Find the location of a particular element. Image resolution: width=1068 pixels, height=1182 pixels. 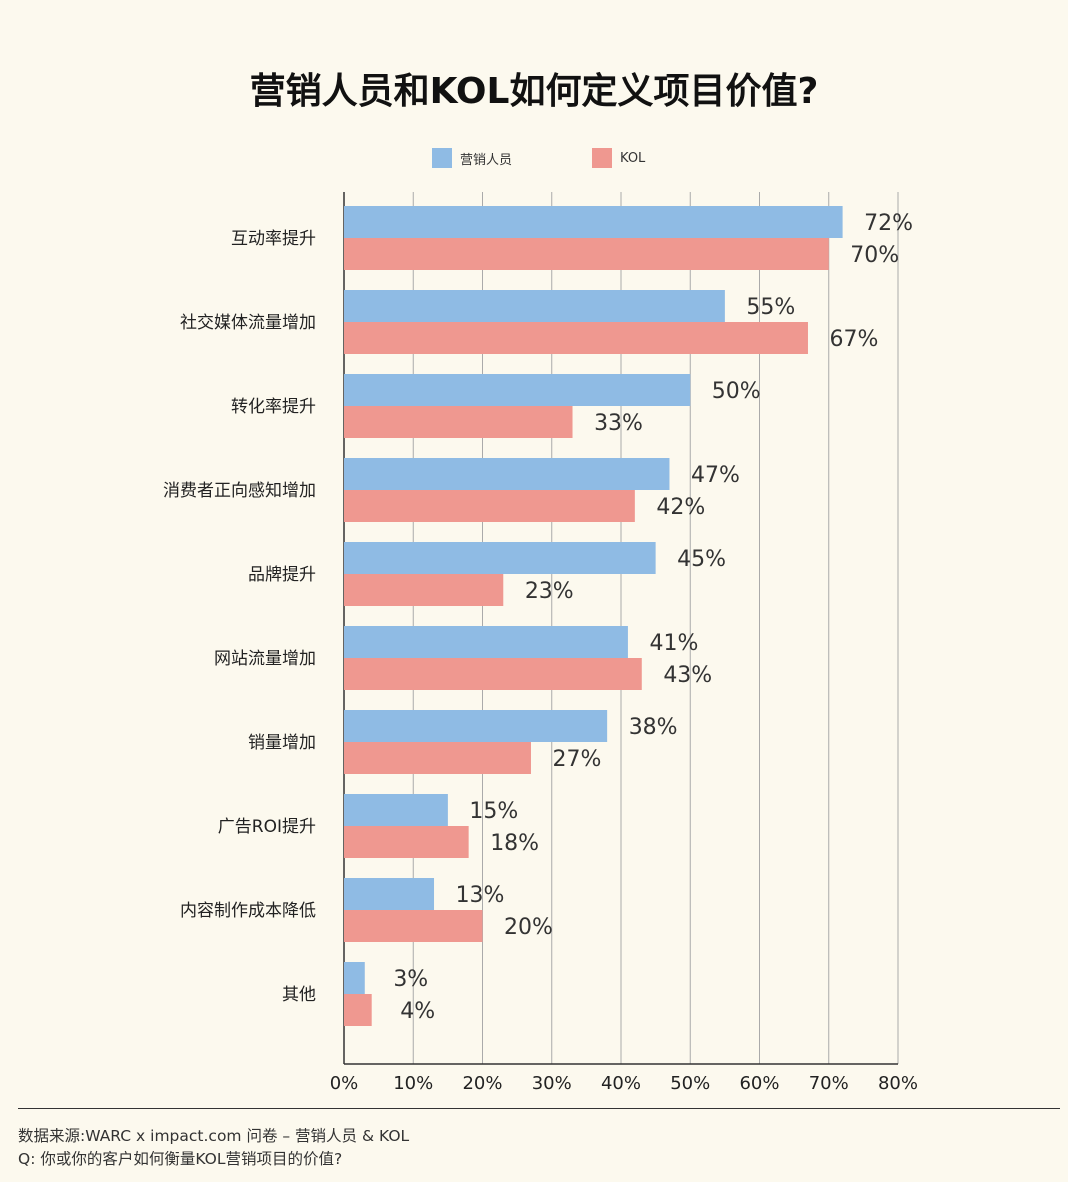

data-label: 4% is located at coordinates (417, 1011).